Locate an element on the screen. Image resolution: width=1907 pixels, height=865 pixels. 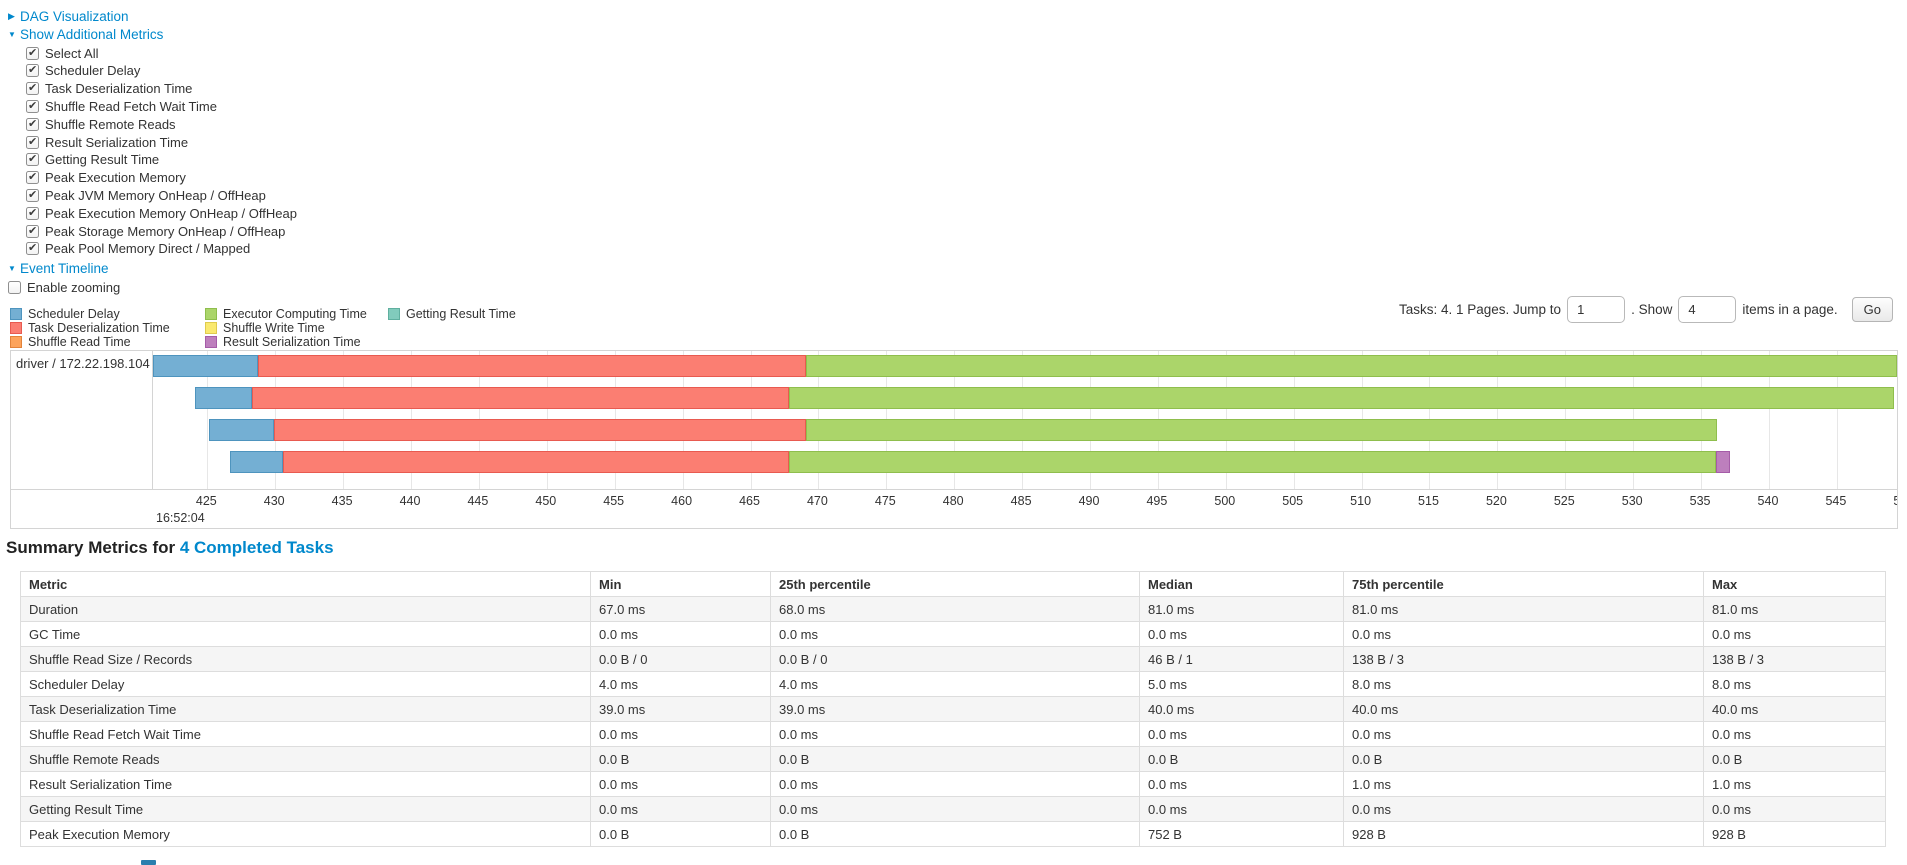
metric-value-cell: 81.0 ms is located at coordinates (1523, 609).